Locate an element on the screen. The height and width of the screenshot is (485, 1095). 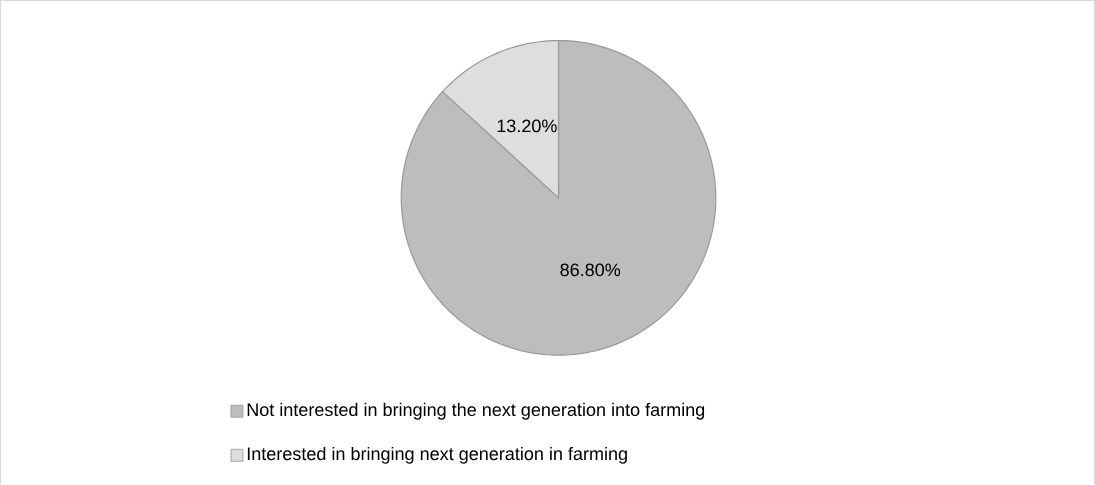
legend-label: Not interested in bringing the next generation into farming is located at coordinates (476, 411).